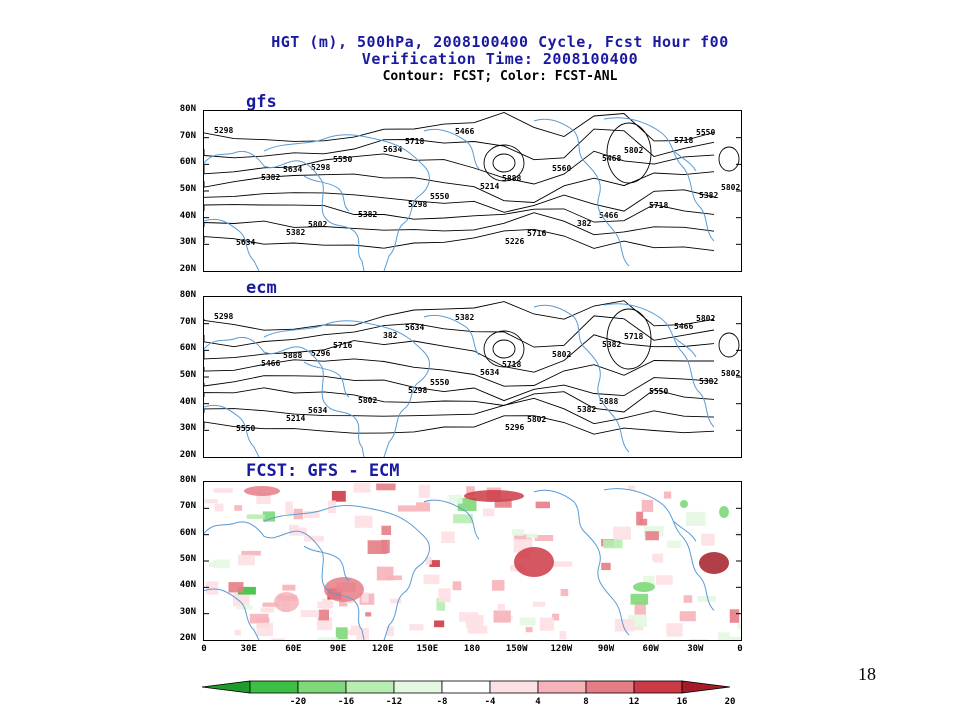 The height and width of the screenshot is (720, 960). Describe the element at coordinates (561, 168) in the screenshot. I see `contour-label: 5560` at that location.